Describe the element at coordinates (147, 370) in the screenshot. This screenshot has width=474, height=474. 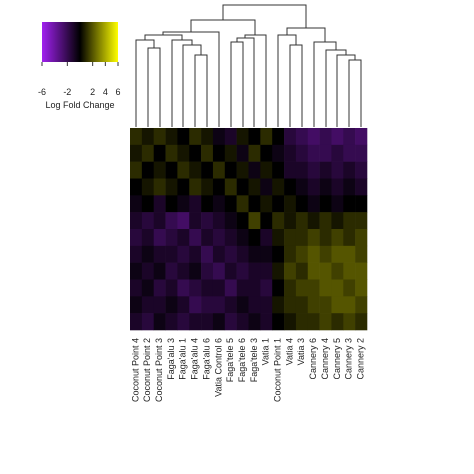
I see `column-label: Coconut Point 2` at that location.